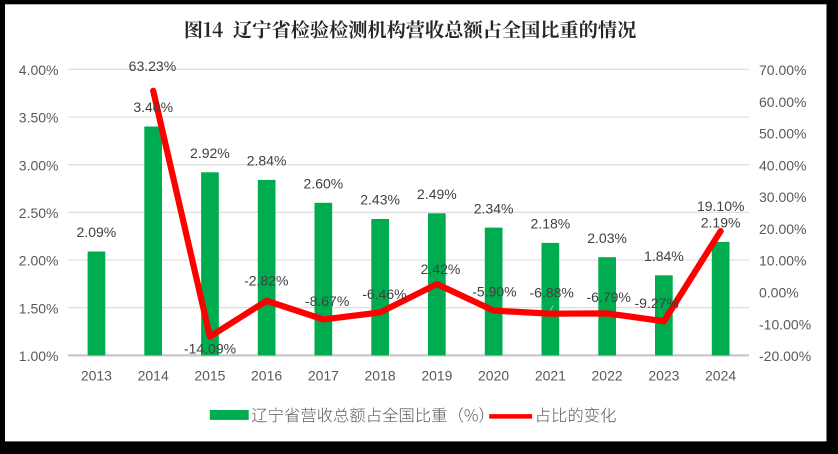 The height and width of the screenshot is (454, 838). What do you see at coordinates (782, 197) in the screenshot?
I see `svg-text: 30.00%` at bounding box center [782, 197].